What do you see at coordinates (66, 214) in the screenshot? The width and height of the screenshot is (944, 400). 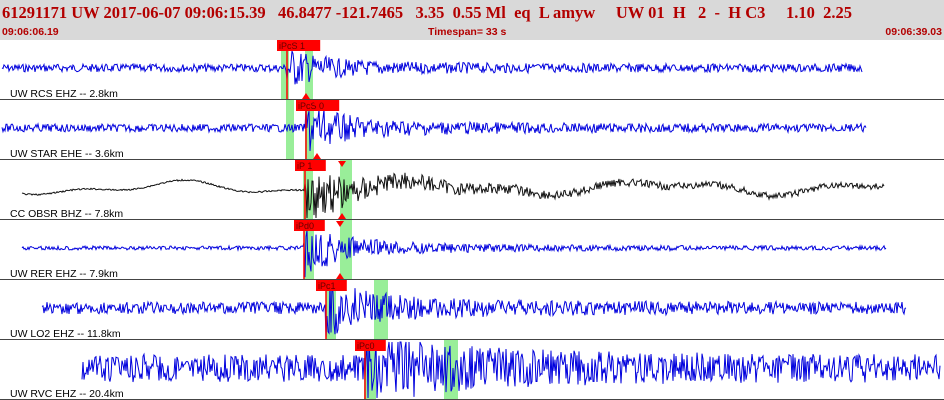 I see `channel-label: CC OBSR BHZ -- 7.8km` at bounding box center [66, 214].